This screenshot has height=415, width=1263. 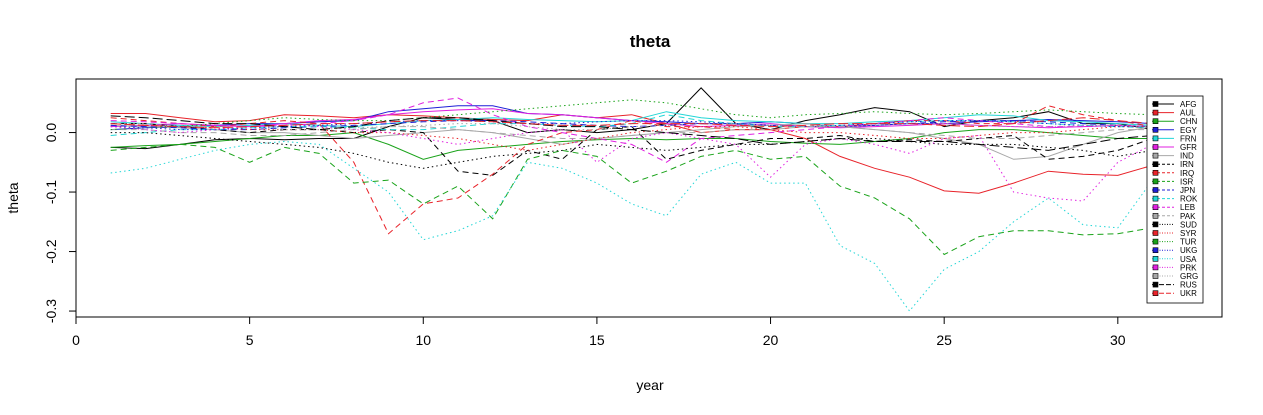 I want to click on series-line-ind, so click(x=631, y=141).